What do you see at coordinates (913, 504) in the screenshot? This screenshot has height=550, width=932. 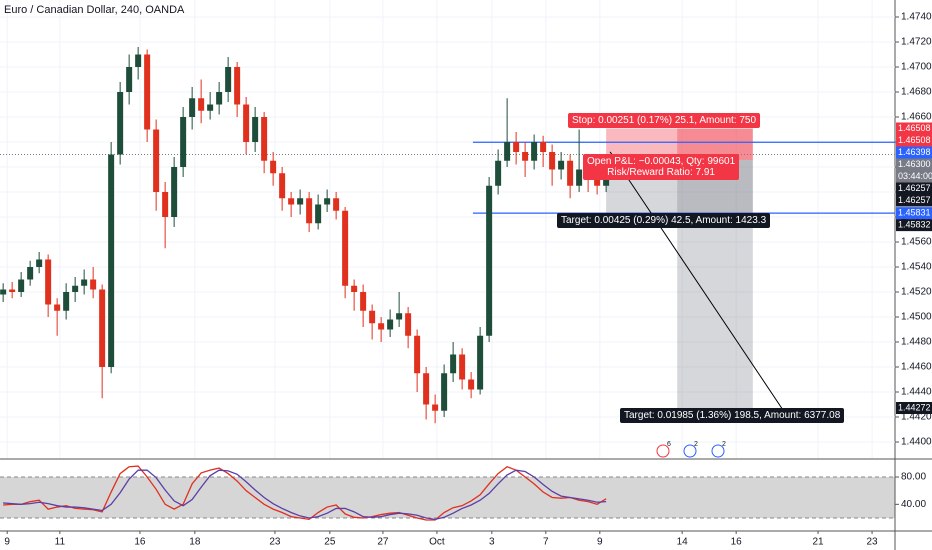 I see `y2-tick-label: 40.00` at bounding box center [913, 504].